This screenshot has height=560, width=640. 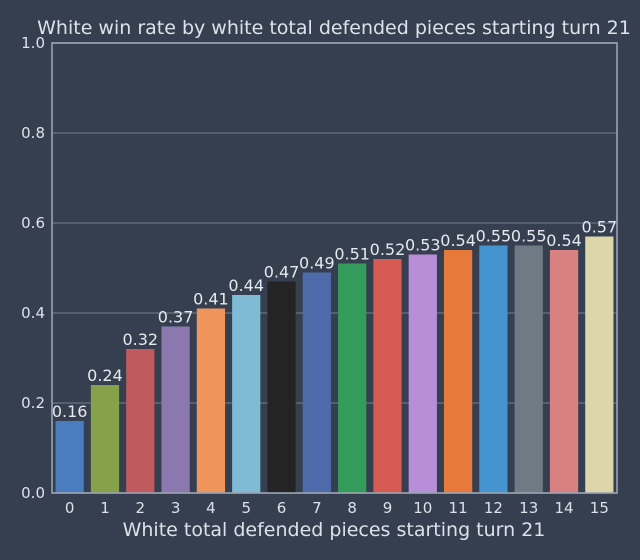 I want to click on y-tick-labels: 0.0 0.2 0.4 0.6 0.8 1.0, so click(x=33, y=268).